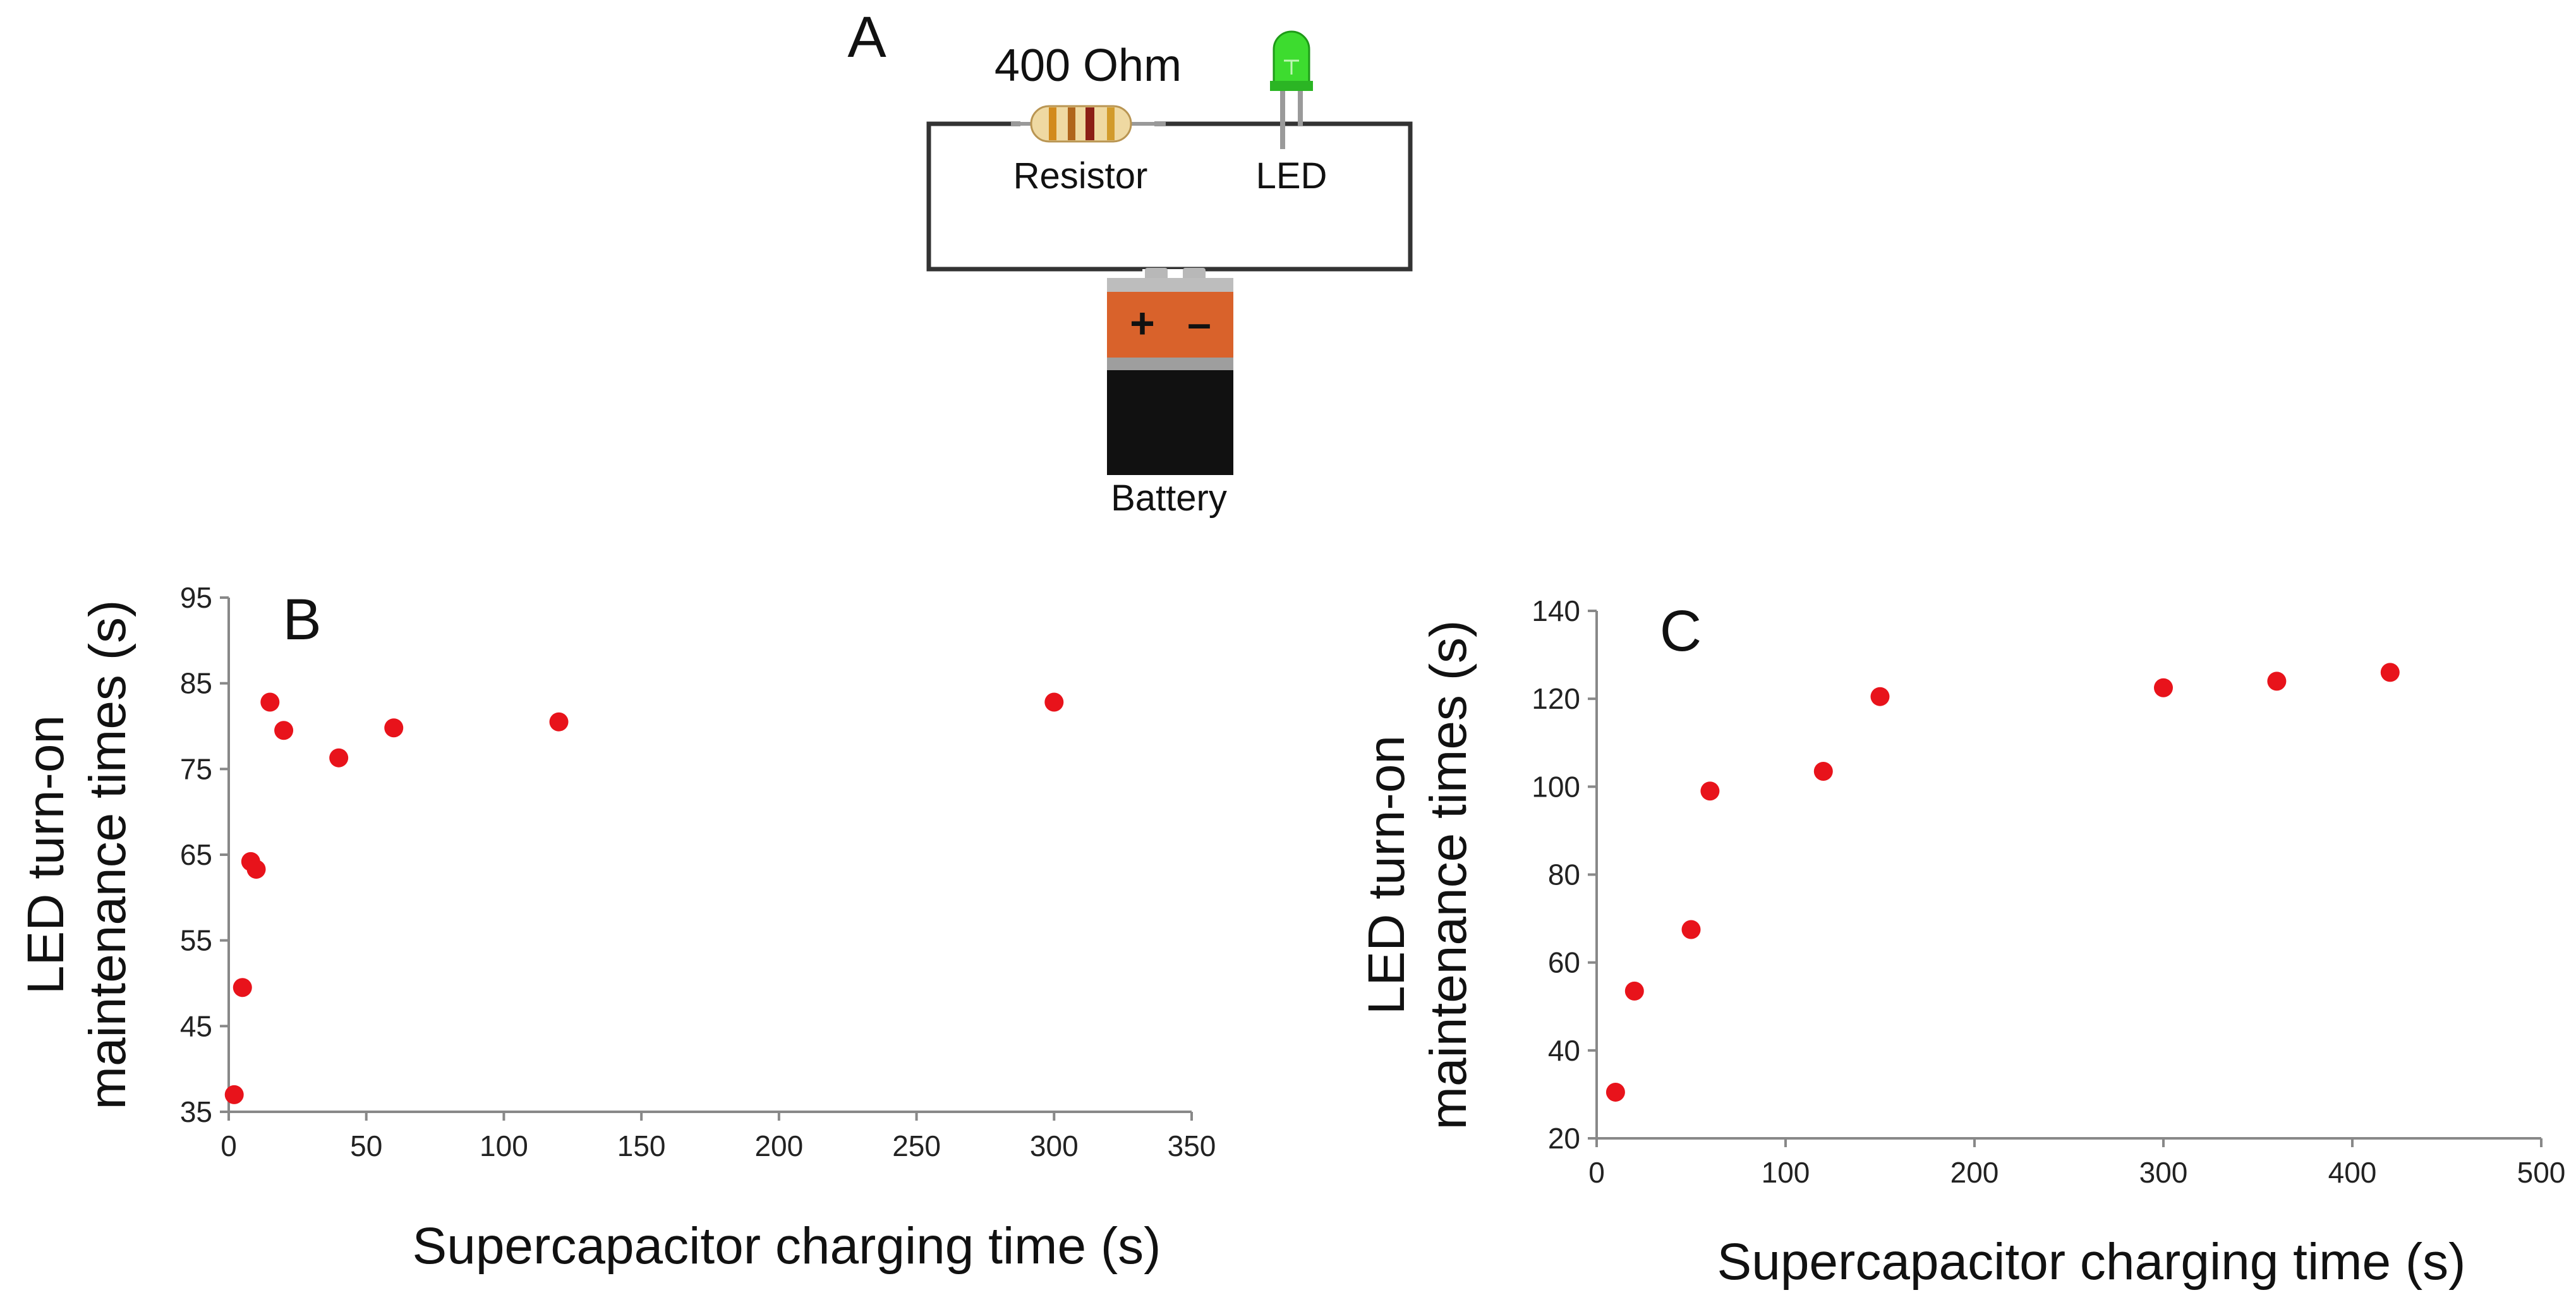 This screenshot has height=1307, width=2576. What do you see at coordinates (229, 1145) in the screenshot?
I see `chart-b-x-tick-label: 0` at bounding box center [229, 1145].